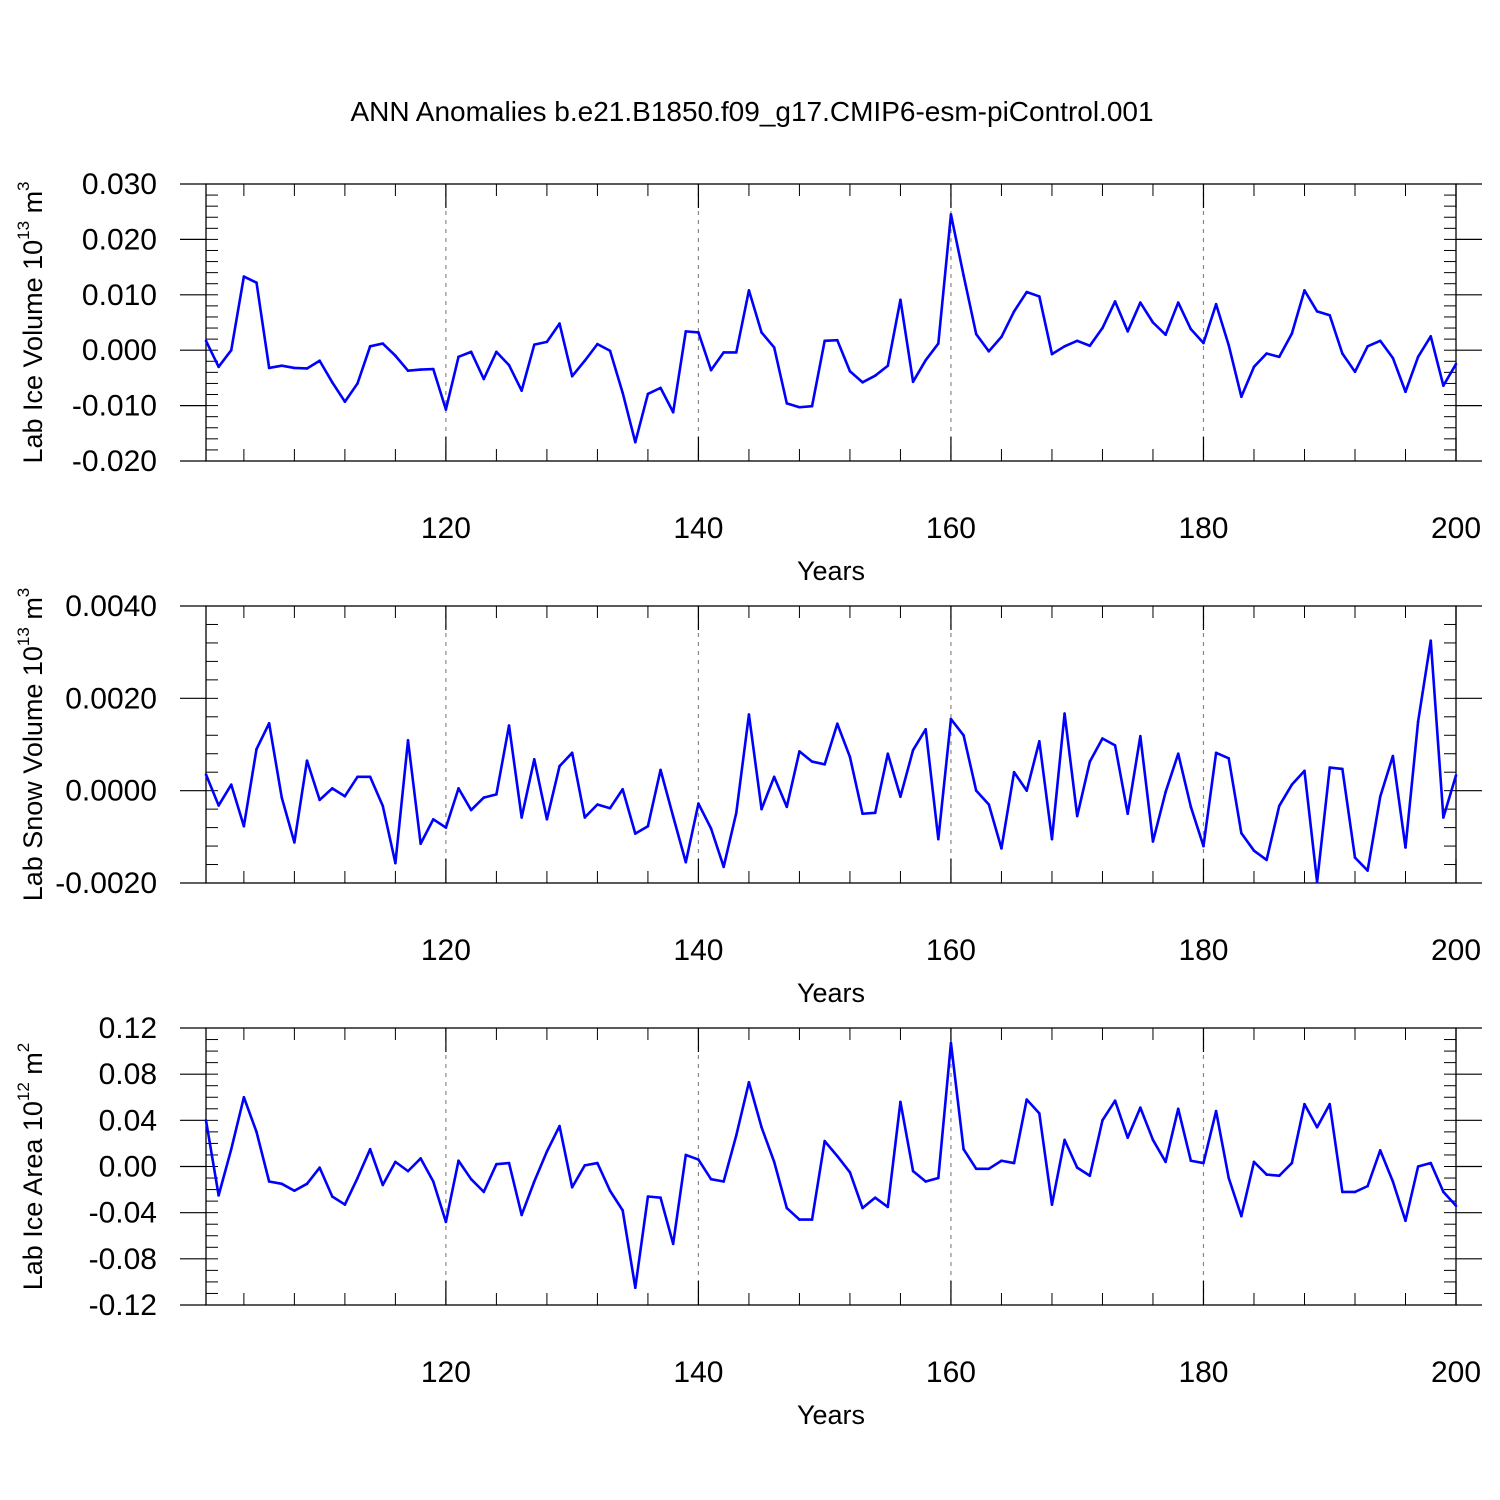  What do you see at coordinates (128, 1167) in the screenshot?
I see `y-tick-label: 0.00` at bounding box center [128, 1167].